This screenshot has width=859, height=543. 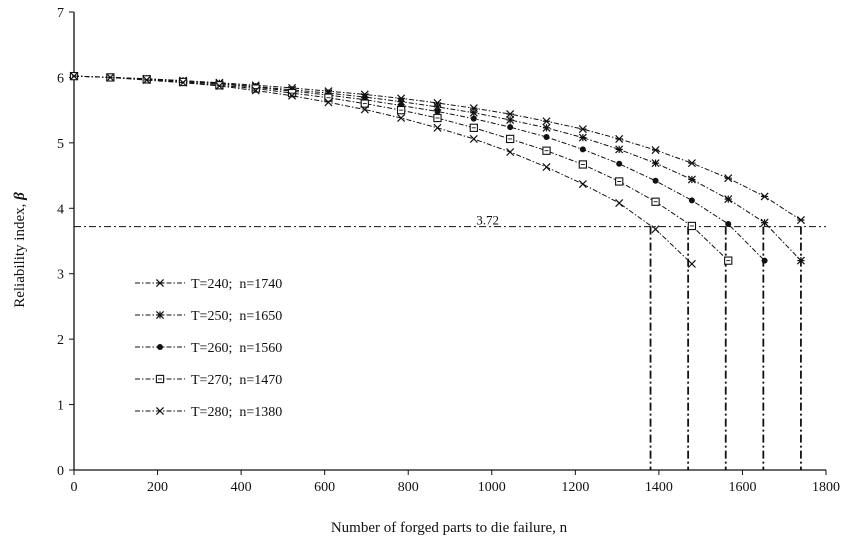 I want to click on legend-label: T=240; n=1740, so click(x=236, y=284).